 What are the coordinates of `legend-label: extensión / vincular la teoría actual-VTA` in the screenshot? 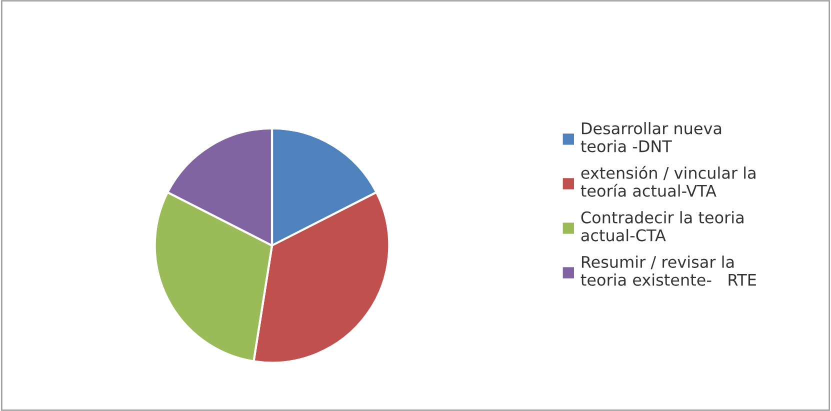 It's located at (668, 181).